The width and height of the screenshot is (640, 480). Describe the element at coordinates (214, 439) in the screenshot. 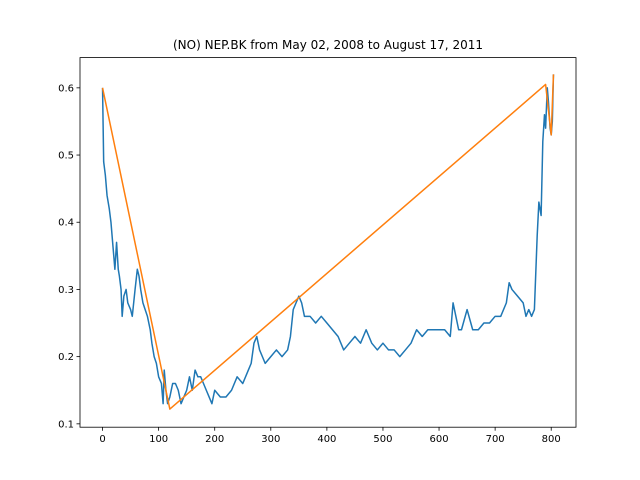

I see `x-tick-label: 200` at that location.